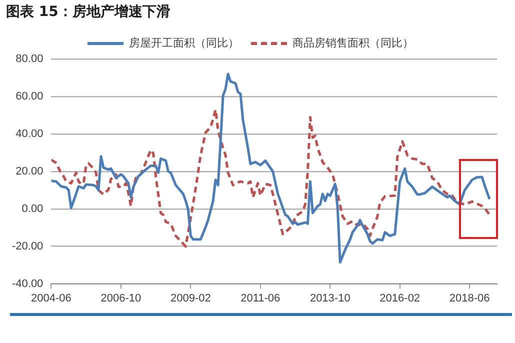  I want to click on y-tick-label: 20.00, so click(30, 171).